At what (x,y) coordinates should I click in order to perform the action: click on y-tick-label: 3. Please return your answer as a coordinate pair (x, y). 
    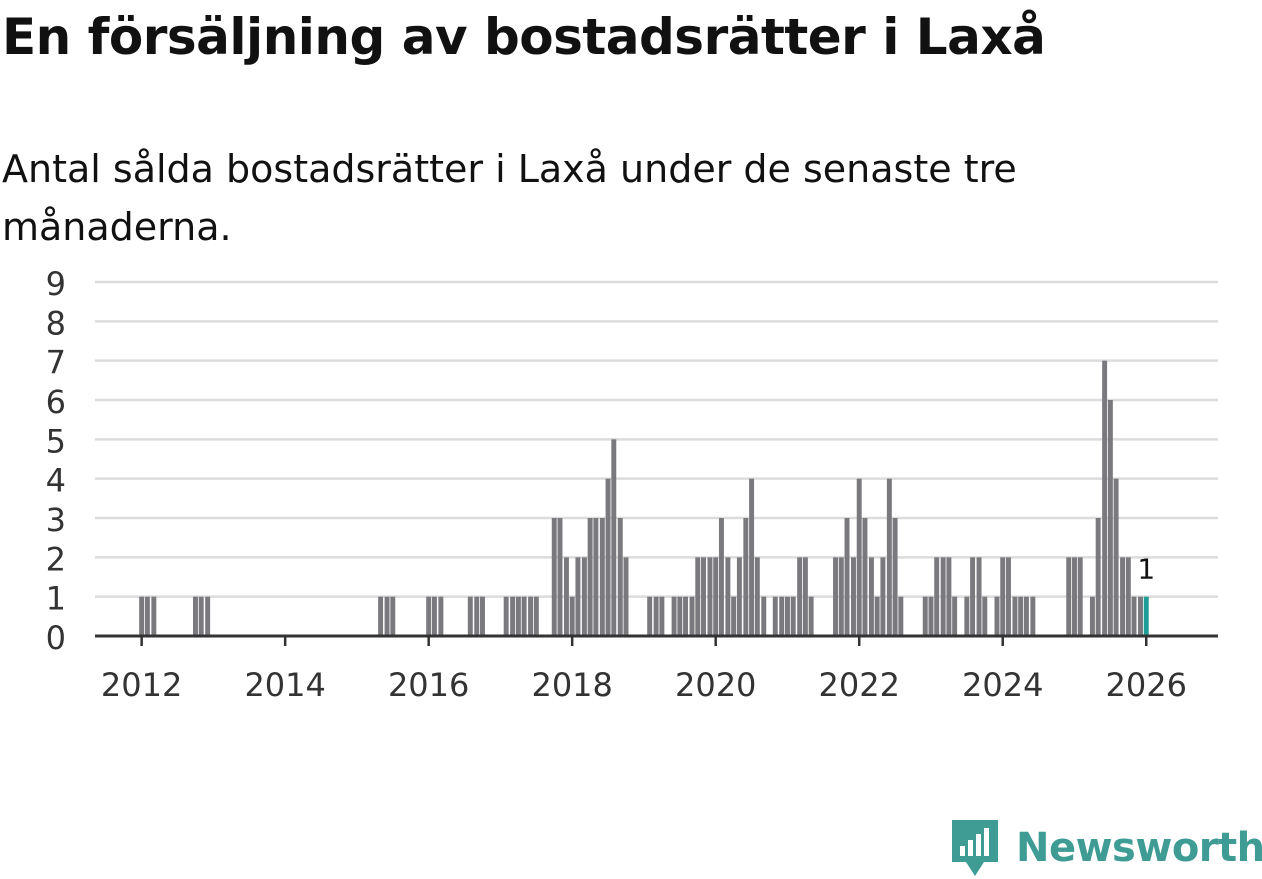
    Looking at the image, I should click on (56, 520).